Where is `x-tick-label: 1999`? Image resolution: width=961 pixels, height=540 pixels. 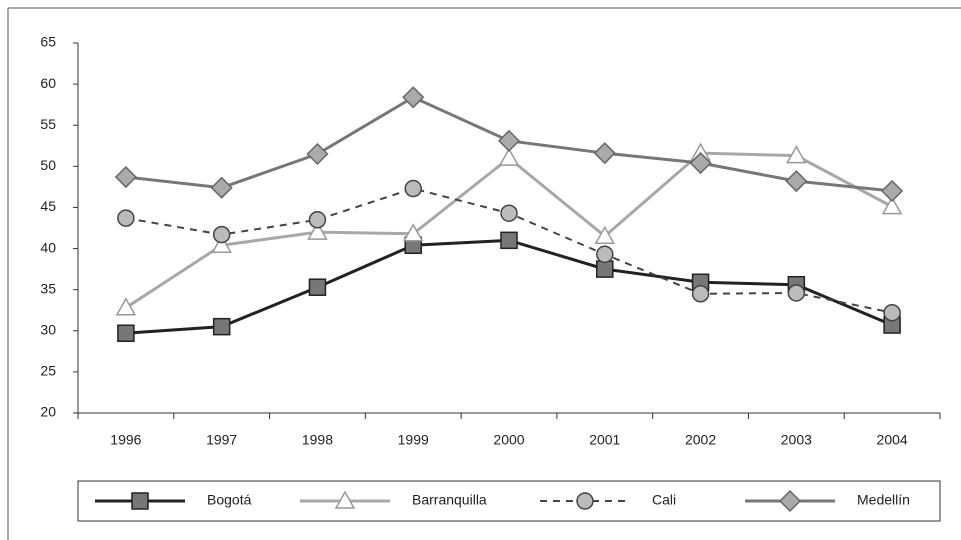
x-tick-label: 1999 is located at coordinates (413, 440).